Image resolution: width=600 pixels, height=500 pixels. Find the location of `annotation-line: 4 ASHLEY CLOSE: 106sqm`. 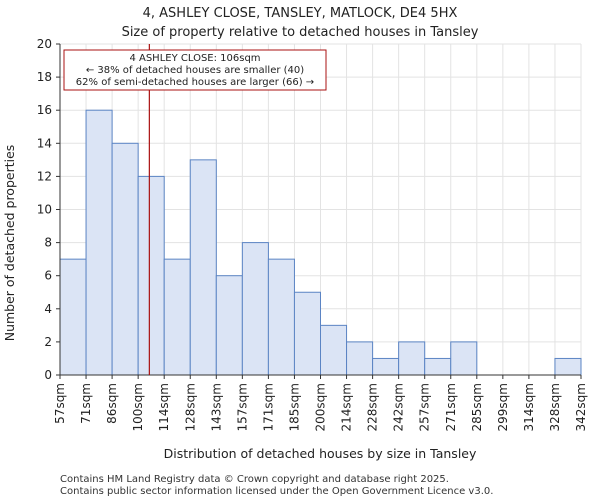

annotation-line: 4 ASHLEY CLOSE: 106sqm is located at coordinates (194, 58).